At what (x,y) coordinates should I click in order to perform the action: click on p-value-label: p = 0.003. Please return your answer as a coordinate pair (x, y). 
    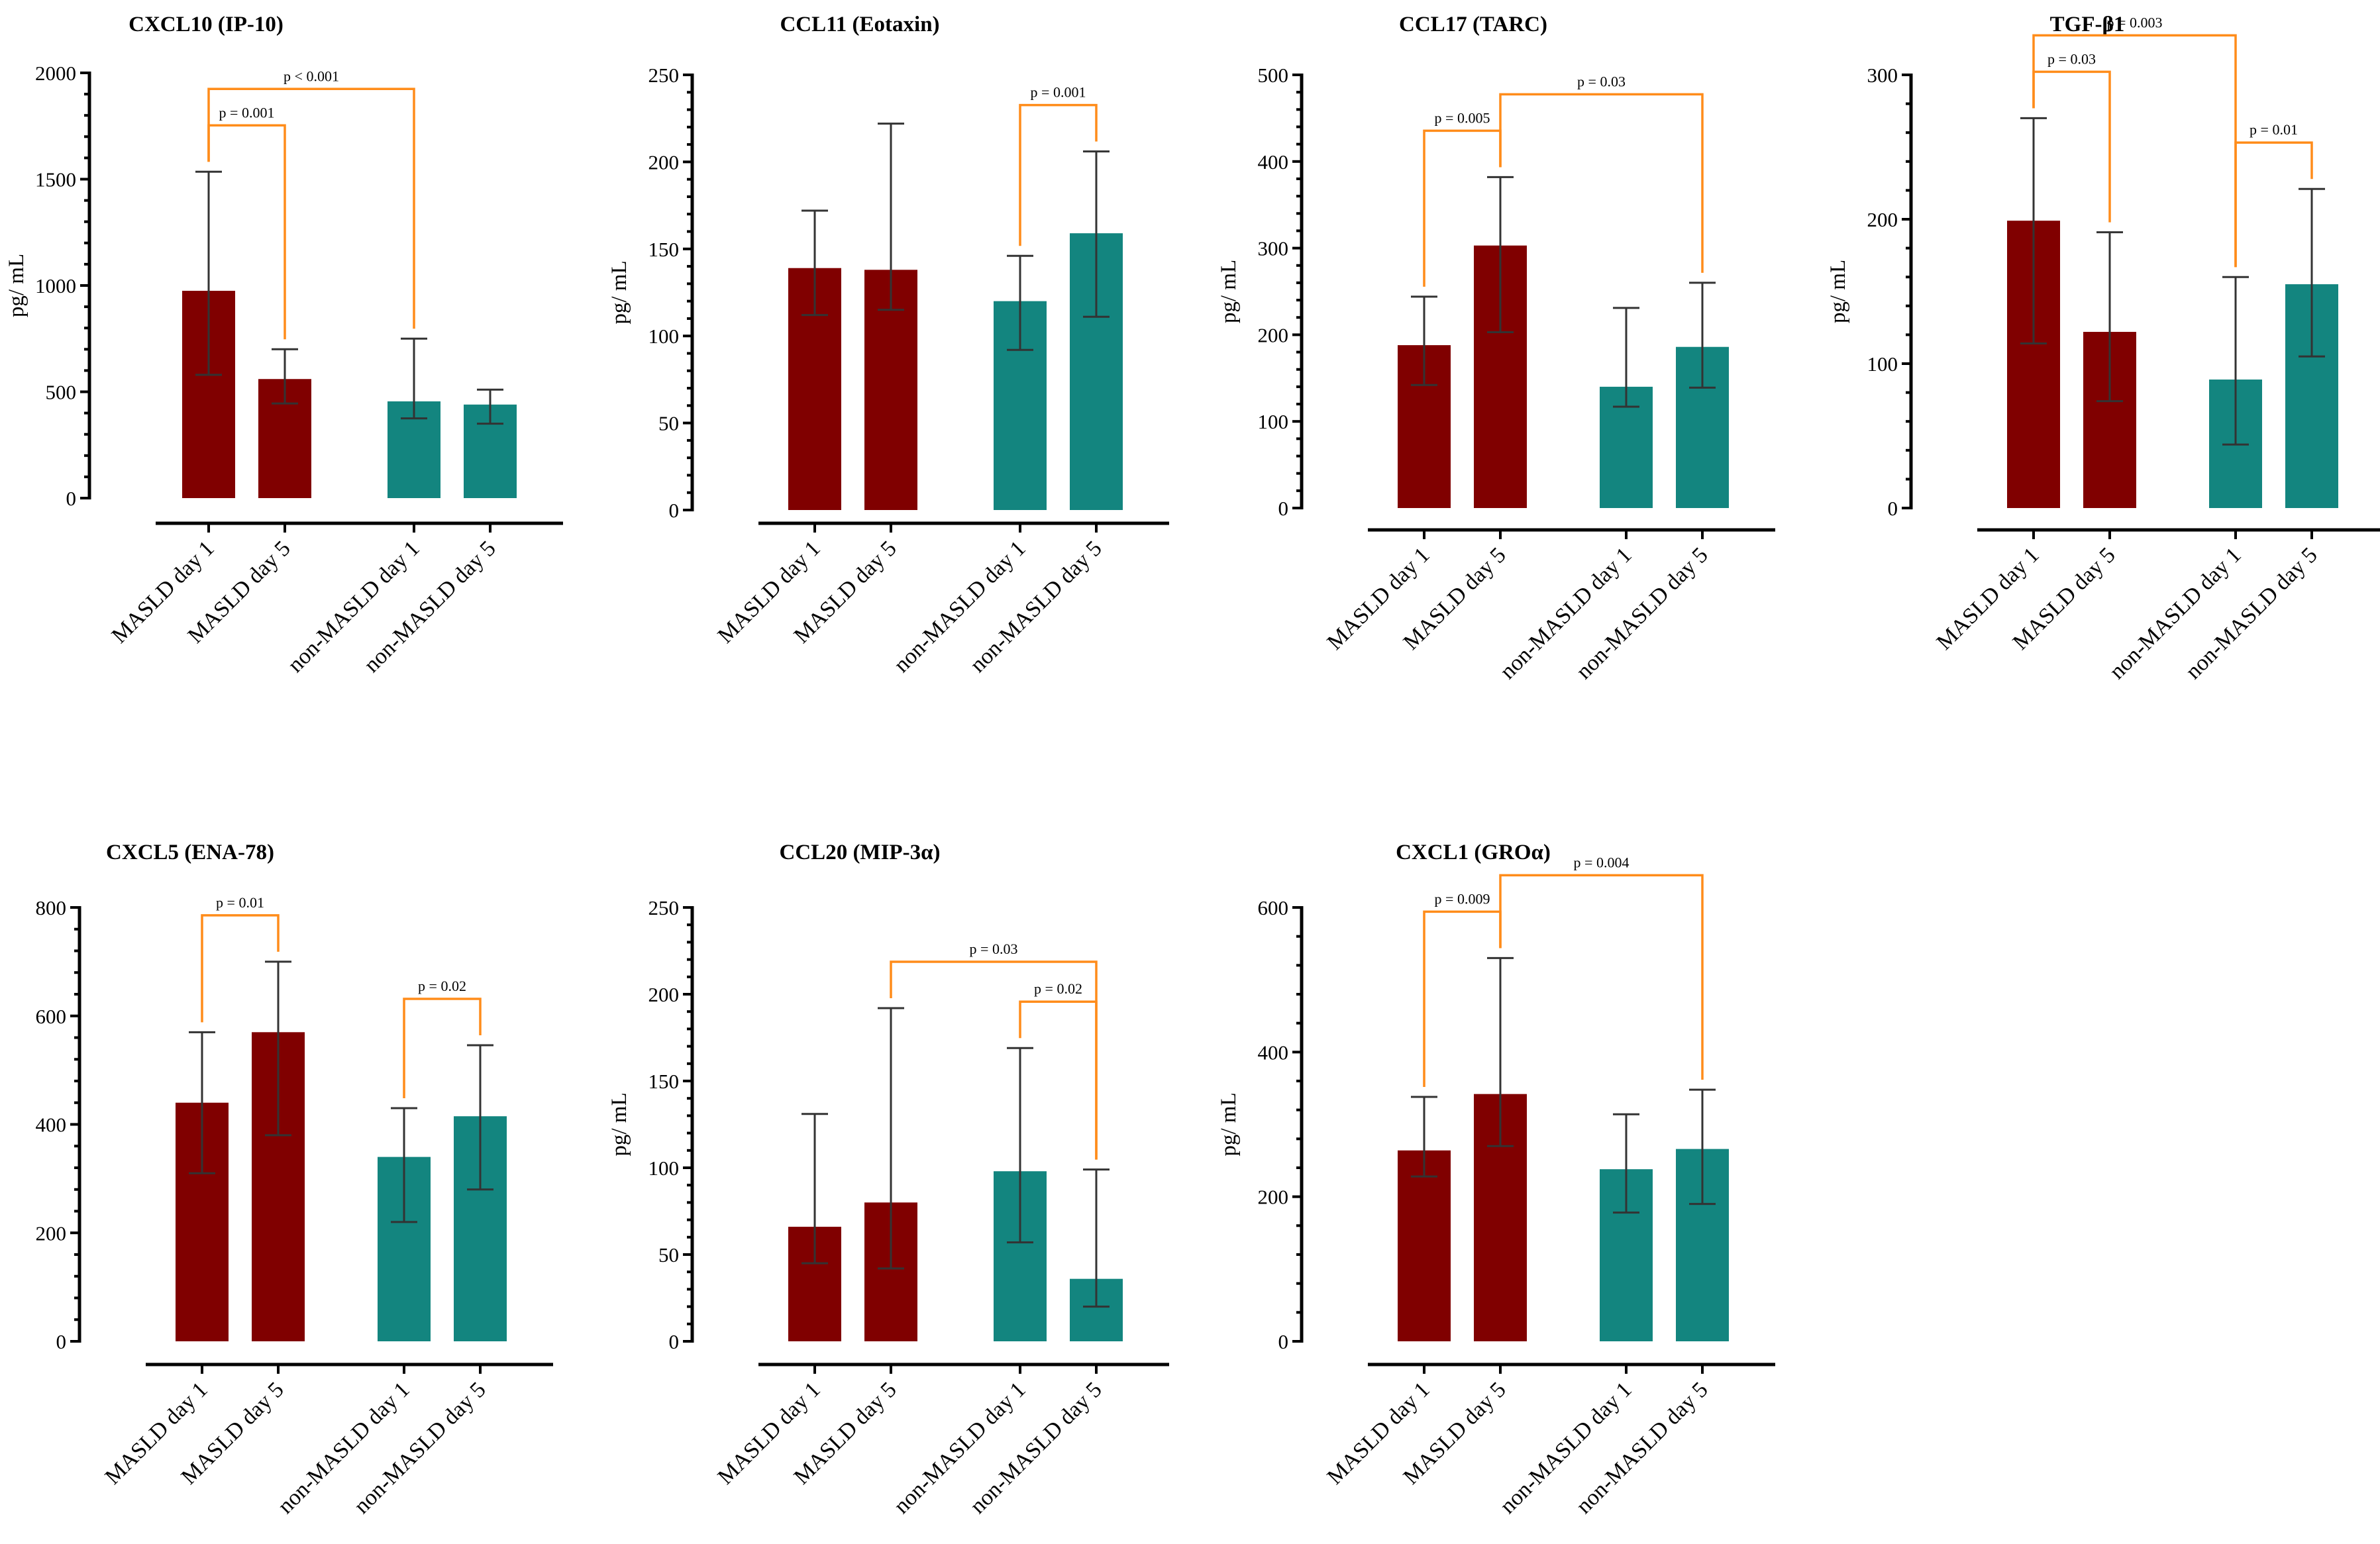
    Looking at the image, I should click on (2135, 22).